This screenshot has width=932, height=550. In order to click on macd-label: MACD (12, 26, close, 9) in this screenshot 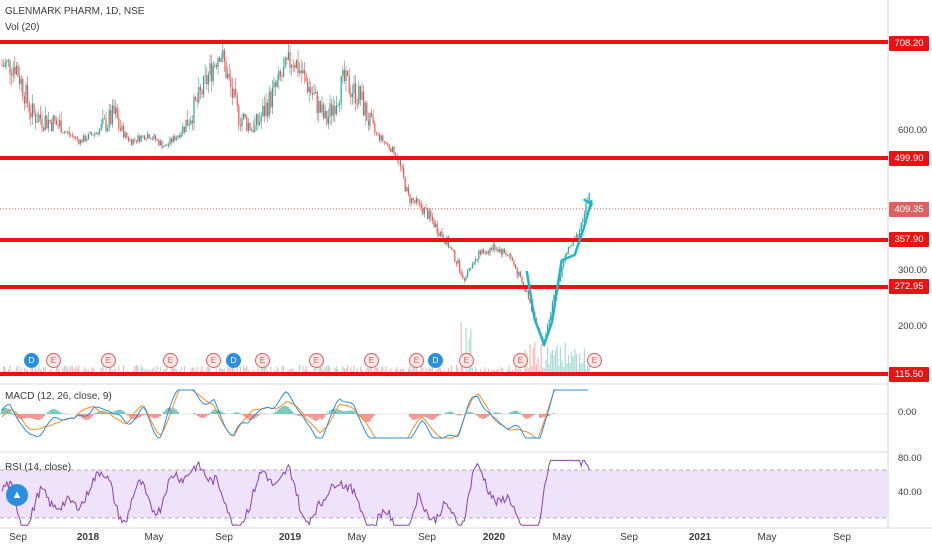, I will do `click(58, 396)`.